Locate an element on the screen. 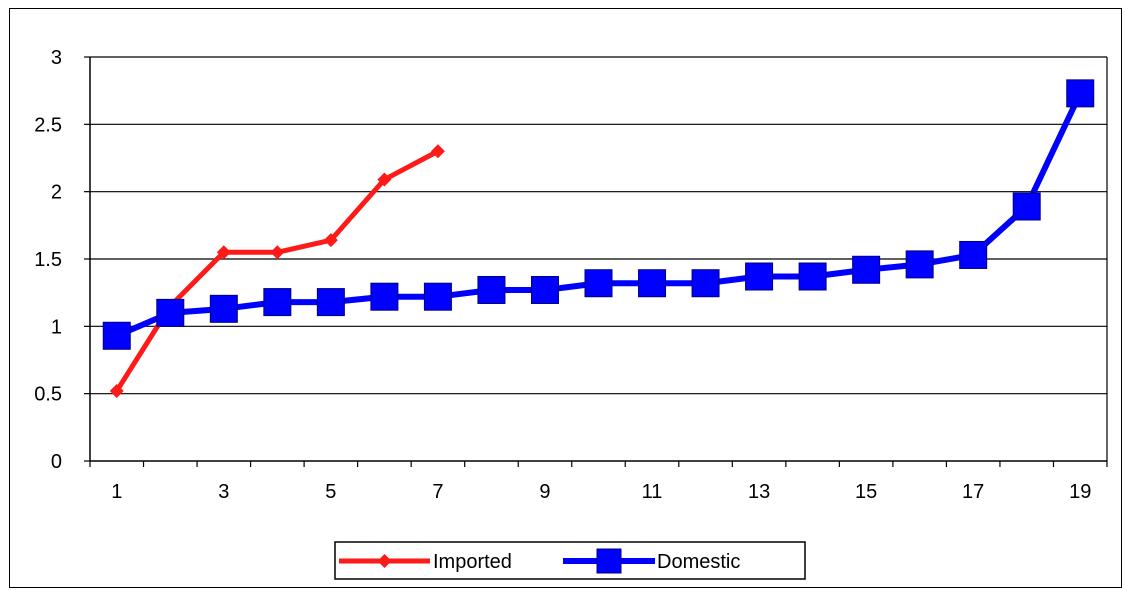  x-tick-label: 3 is located at coordinates (223, 492).